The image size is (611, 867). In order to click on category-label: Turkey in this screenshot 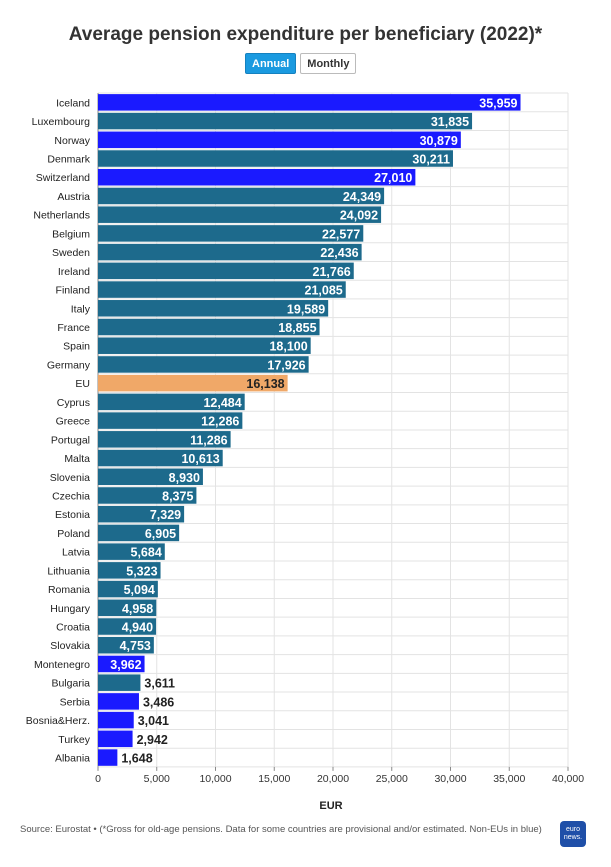, I will do `click(74, 740)`.